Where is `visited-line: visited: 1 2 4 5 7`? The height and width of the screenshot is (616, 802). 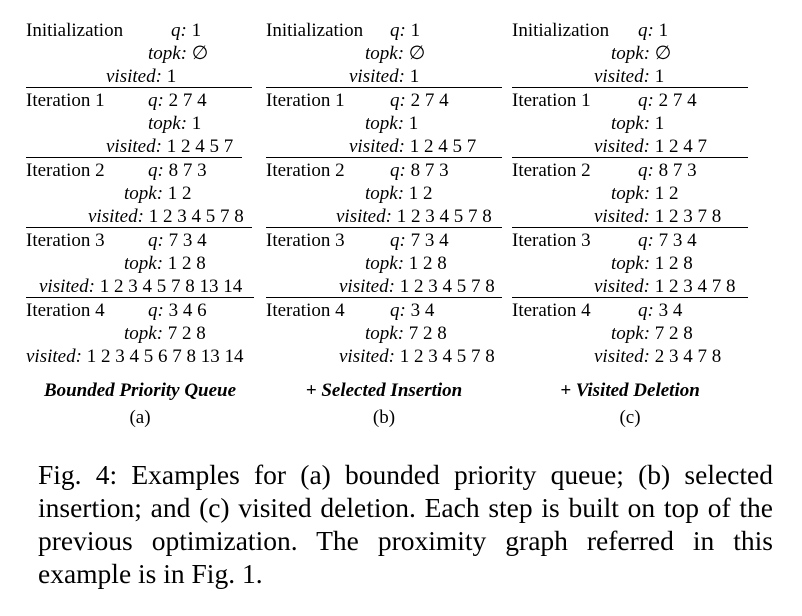
visited-line: visited: 1 2 4 5 7 is located at coordinates (169, 147).